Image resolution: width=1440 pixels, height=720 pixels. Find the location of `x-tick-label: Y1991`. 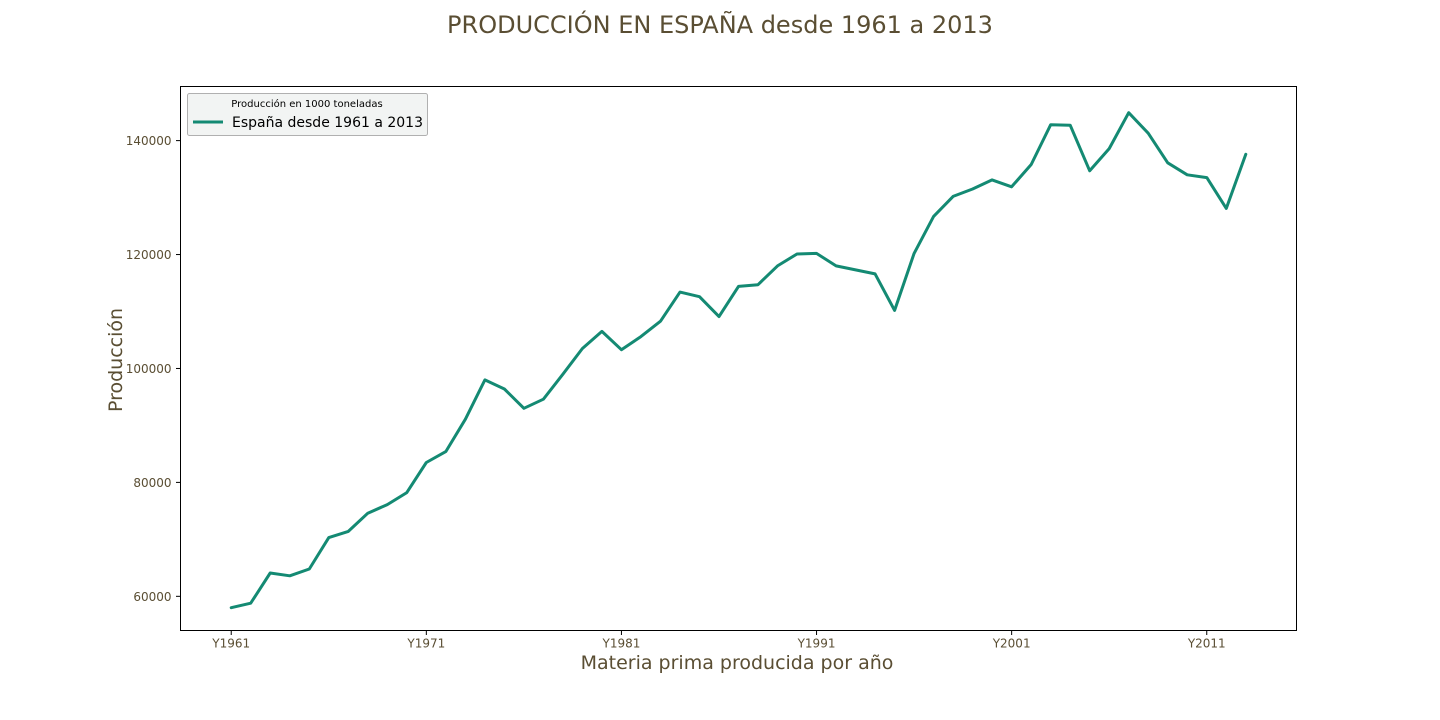

x-tick-label: Y1991 is located at coordinates (816, 644).